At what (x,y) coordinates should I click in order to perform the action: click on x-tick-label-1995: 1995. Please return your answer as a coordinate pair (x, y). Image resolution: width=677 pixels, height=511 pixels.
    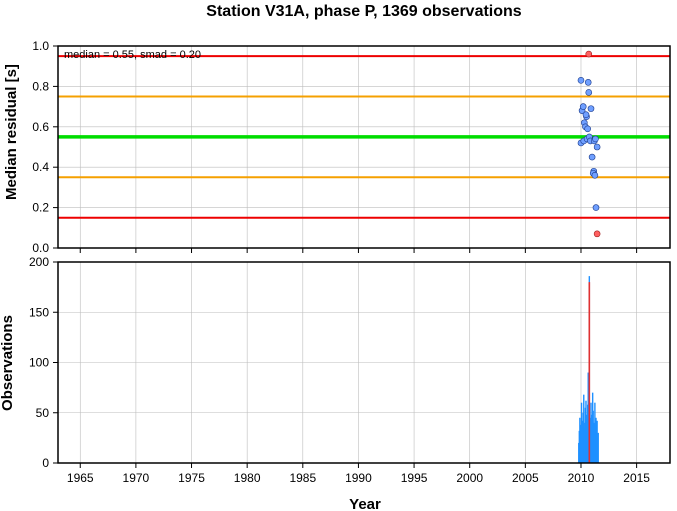
    Looking at the image, I should click on (414, 478).